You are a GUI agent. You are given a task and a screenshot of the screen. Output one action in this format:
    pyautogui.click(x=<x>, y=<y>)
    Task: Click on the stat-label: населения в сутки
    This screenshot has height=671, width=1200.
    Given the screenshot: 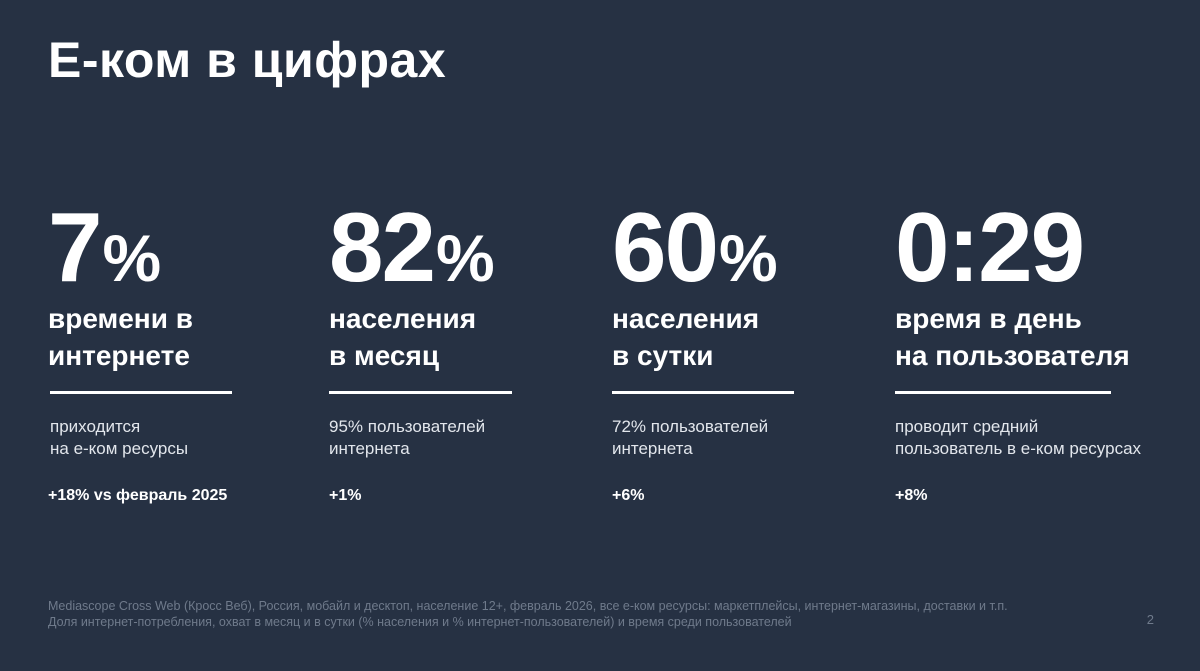 What is the action you would take?
    pyautogui.click(x=686, y=337)
    